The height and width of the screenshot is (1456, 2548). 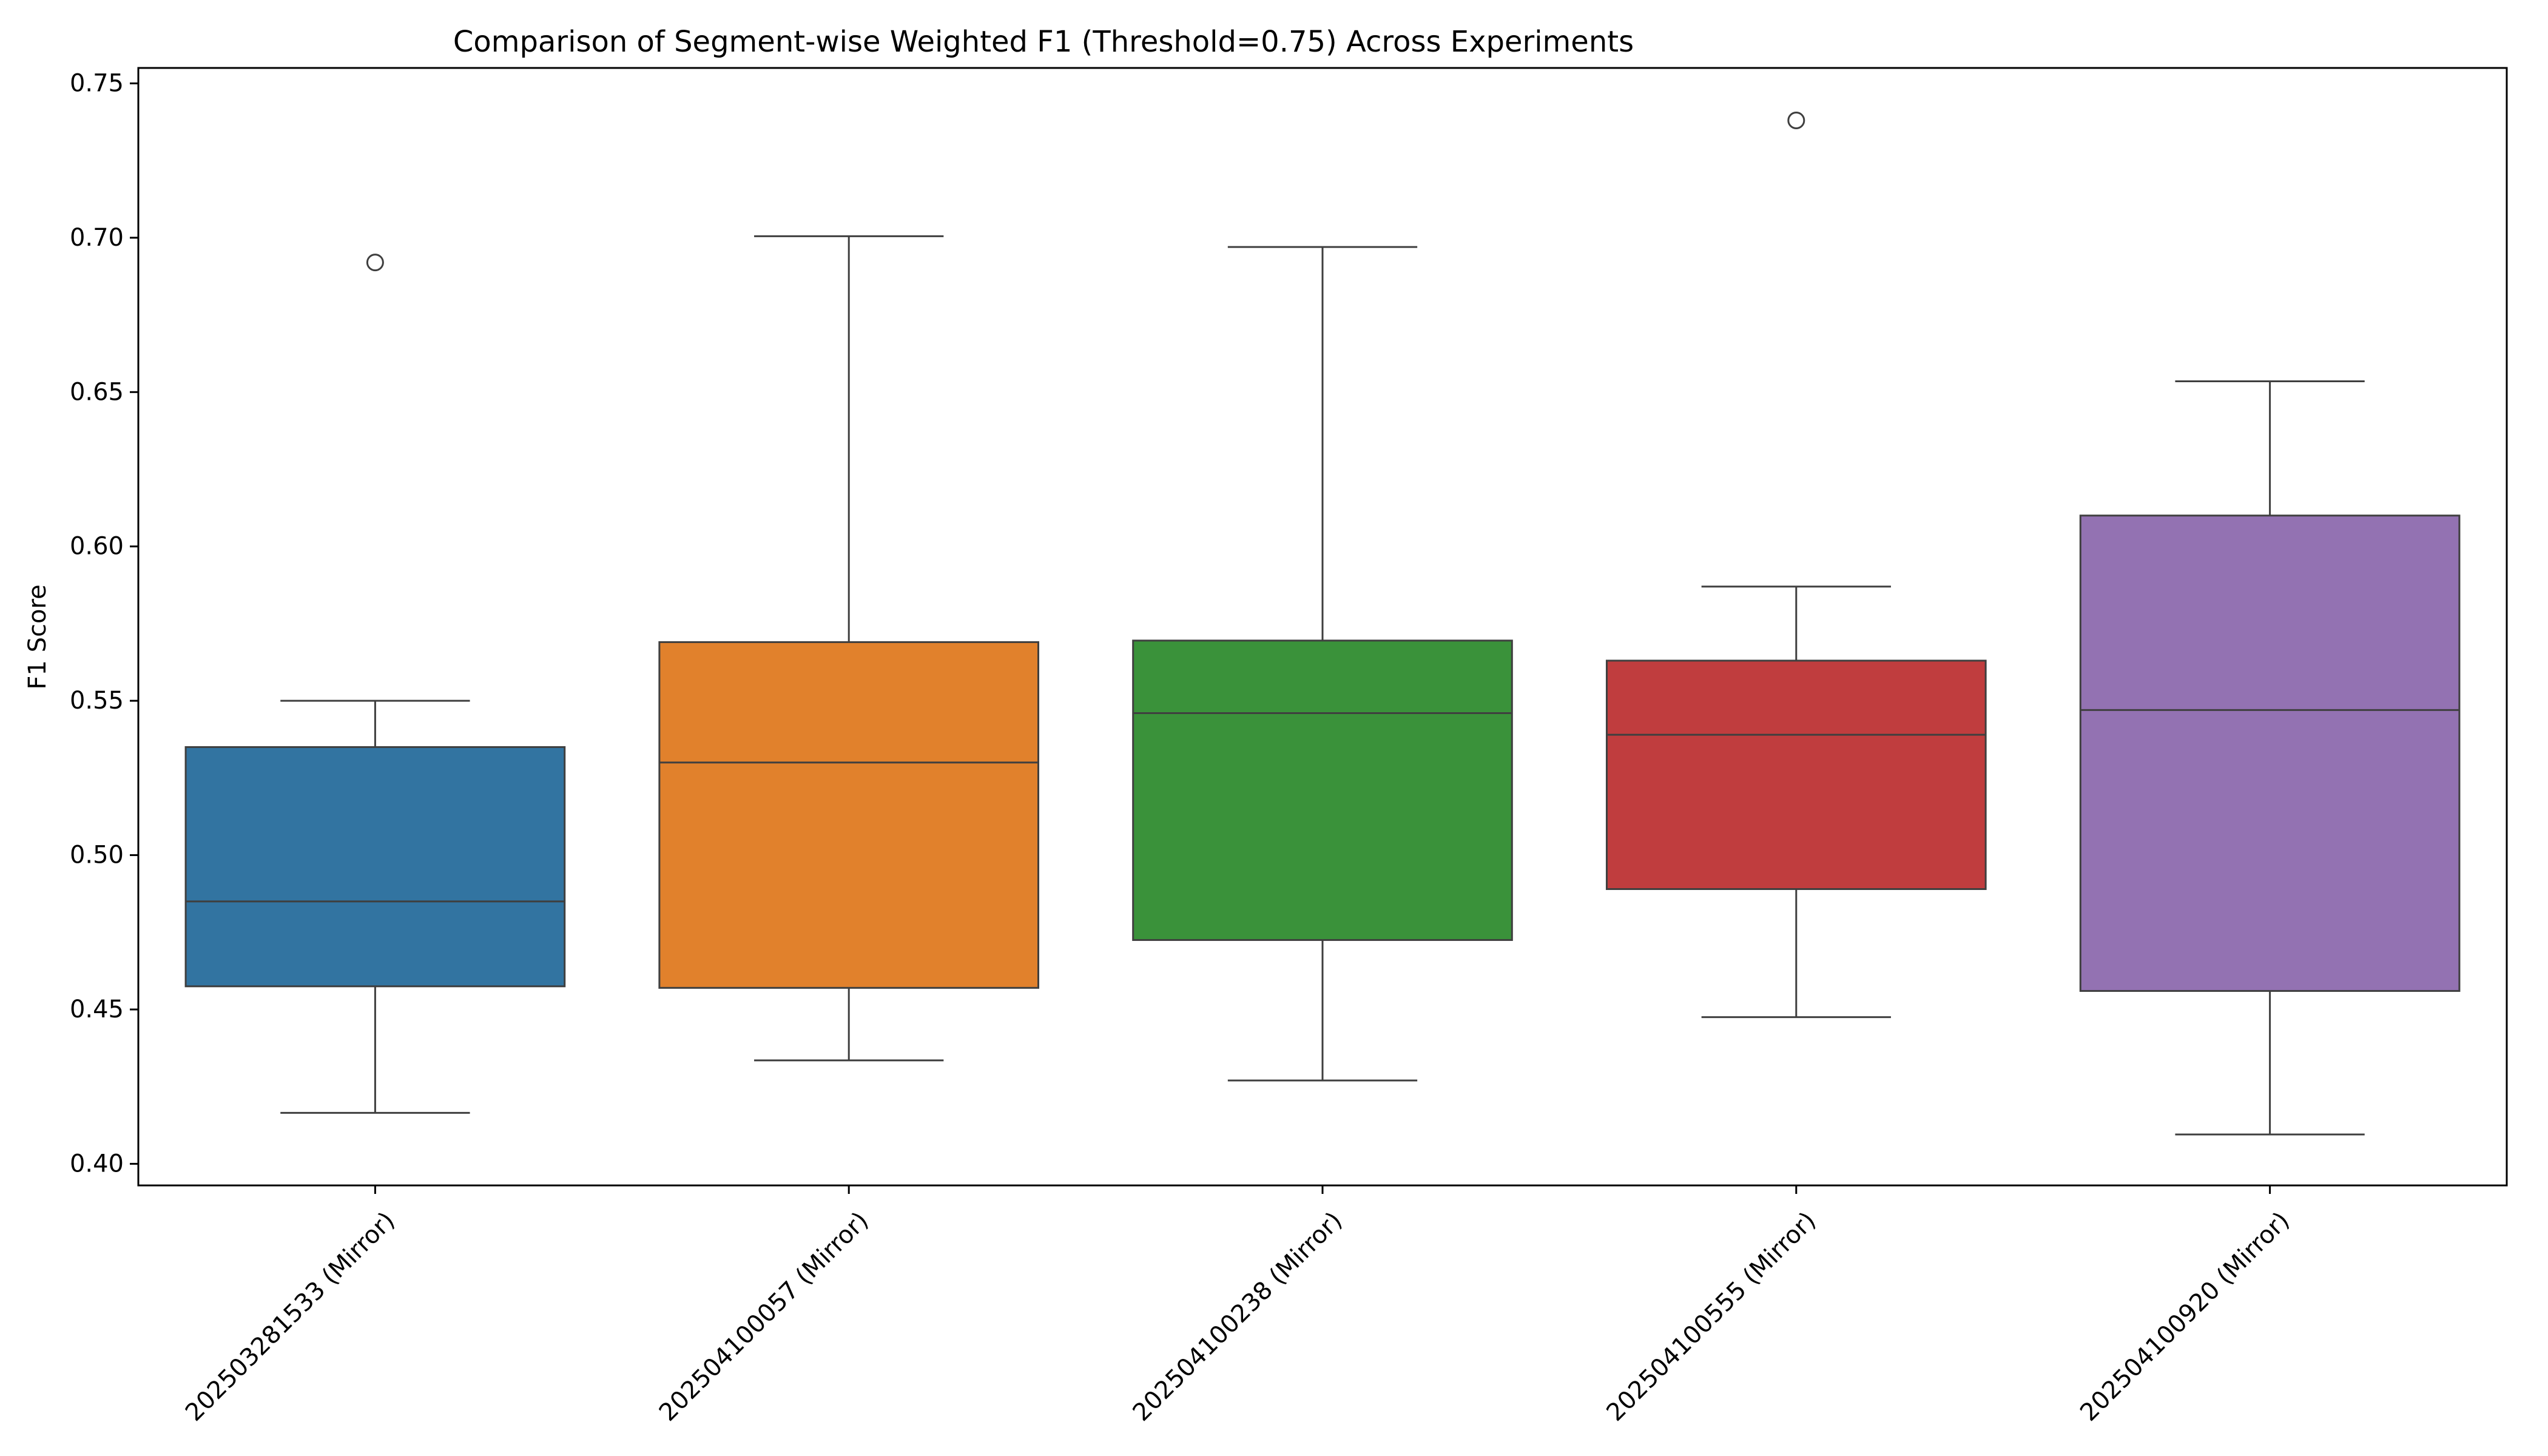 What do you see at coordinates (97, 238) in the screenshot?
I see `y-tick-label: 0.70` at bounding box center [97, 238].